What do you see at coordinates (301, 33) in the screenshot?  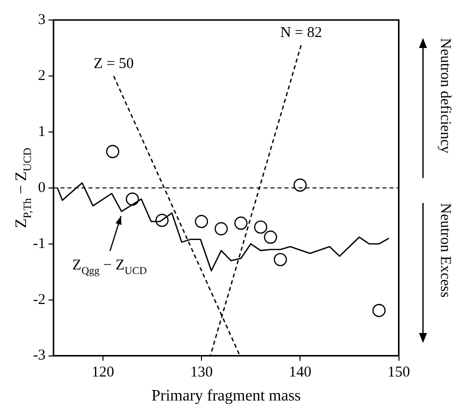 I see `annotation: N = 82` at bounding box center [301, 33].